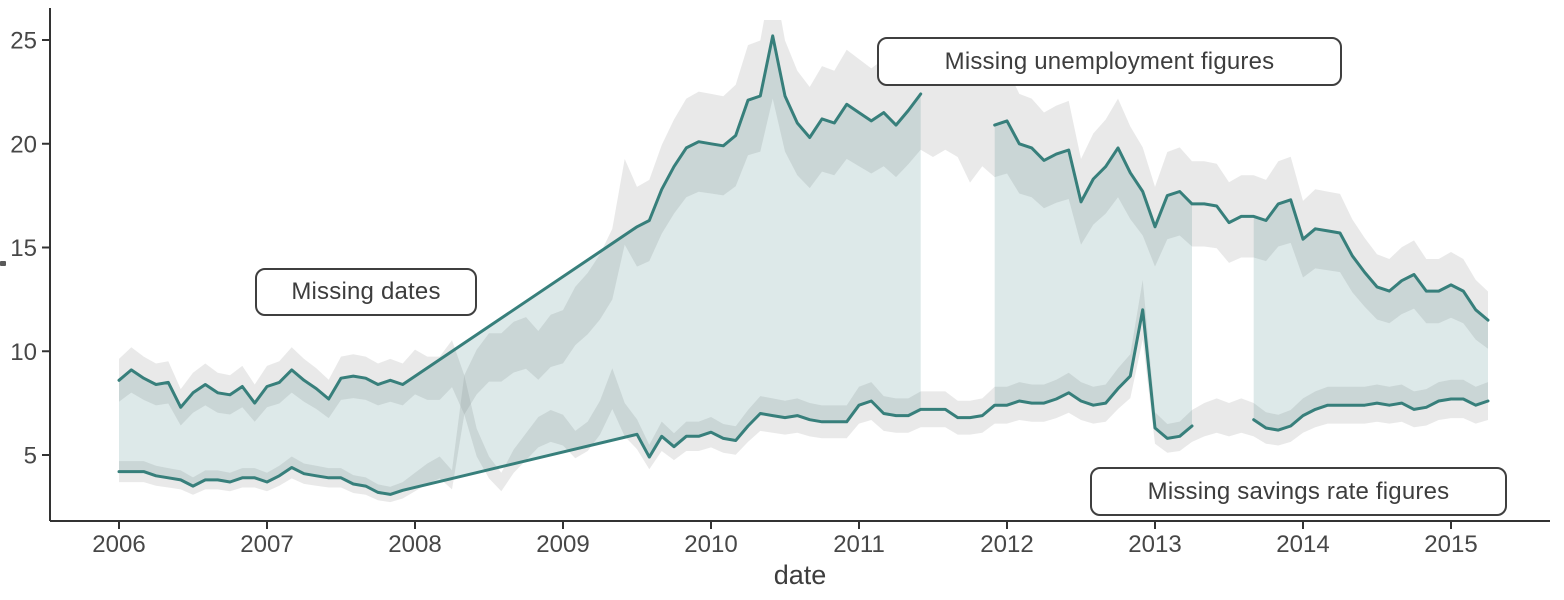  Describe the element at coordinates (1302, 544) in the screenshot. I see `x-tick-label: 2014` at that location.